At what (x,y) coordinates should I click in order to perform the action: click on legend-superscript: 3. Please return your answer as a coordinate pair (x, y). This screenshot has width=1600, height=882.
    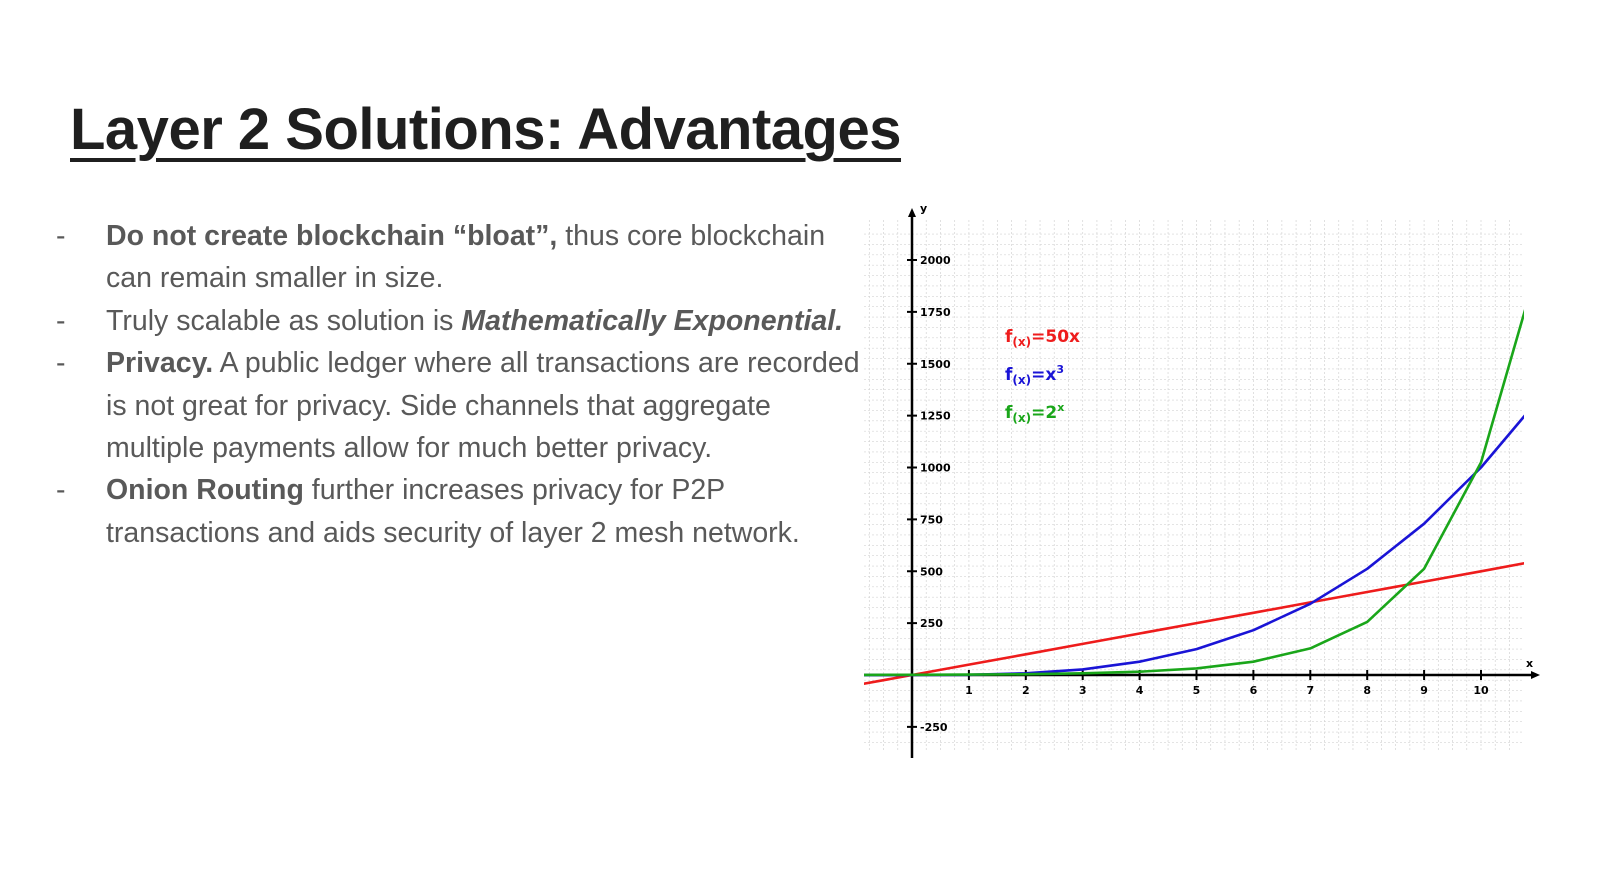
    Looking at the image, I should click on (1060, 369).